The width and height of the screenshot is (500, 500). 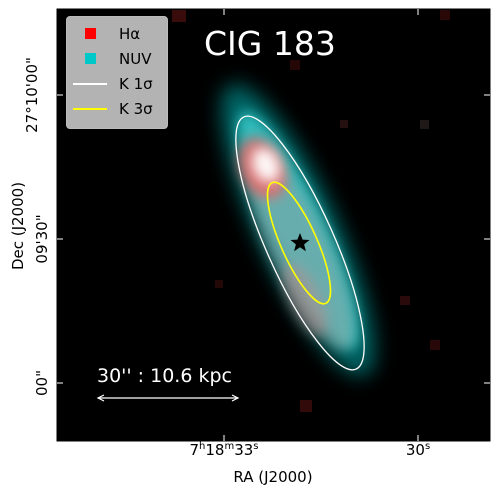 What do you see at coordinates (224, 450) in the screenshot?
I see `x-tick-label: 7h18m33s` at bounding box center [224, 450].